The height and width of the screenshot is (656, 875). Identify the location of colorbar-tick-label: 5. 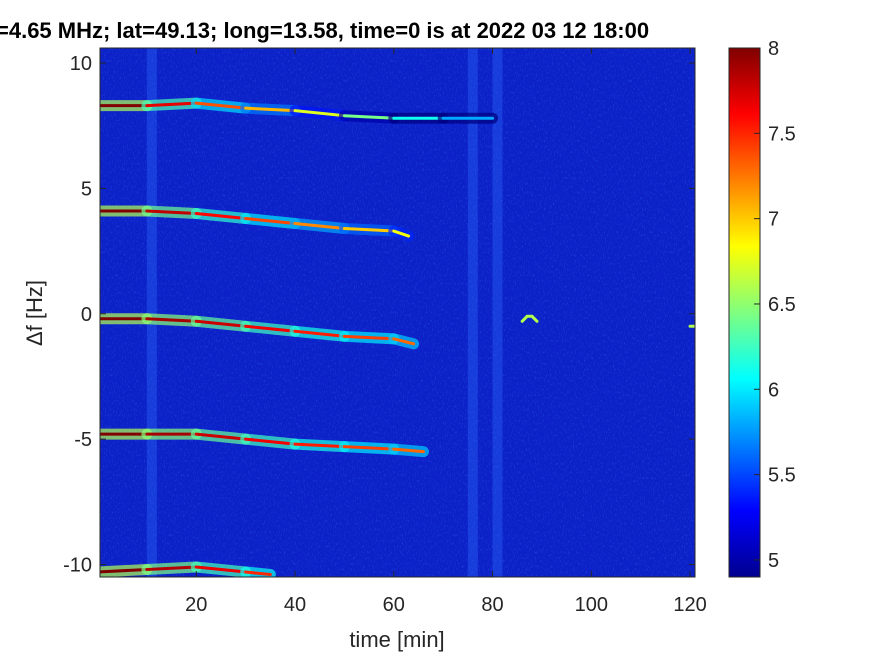
(773, 561).